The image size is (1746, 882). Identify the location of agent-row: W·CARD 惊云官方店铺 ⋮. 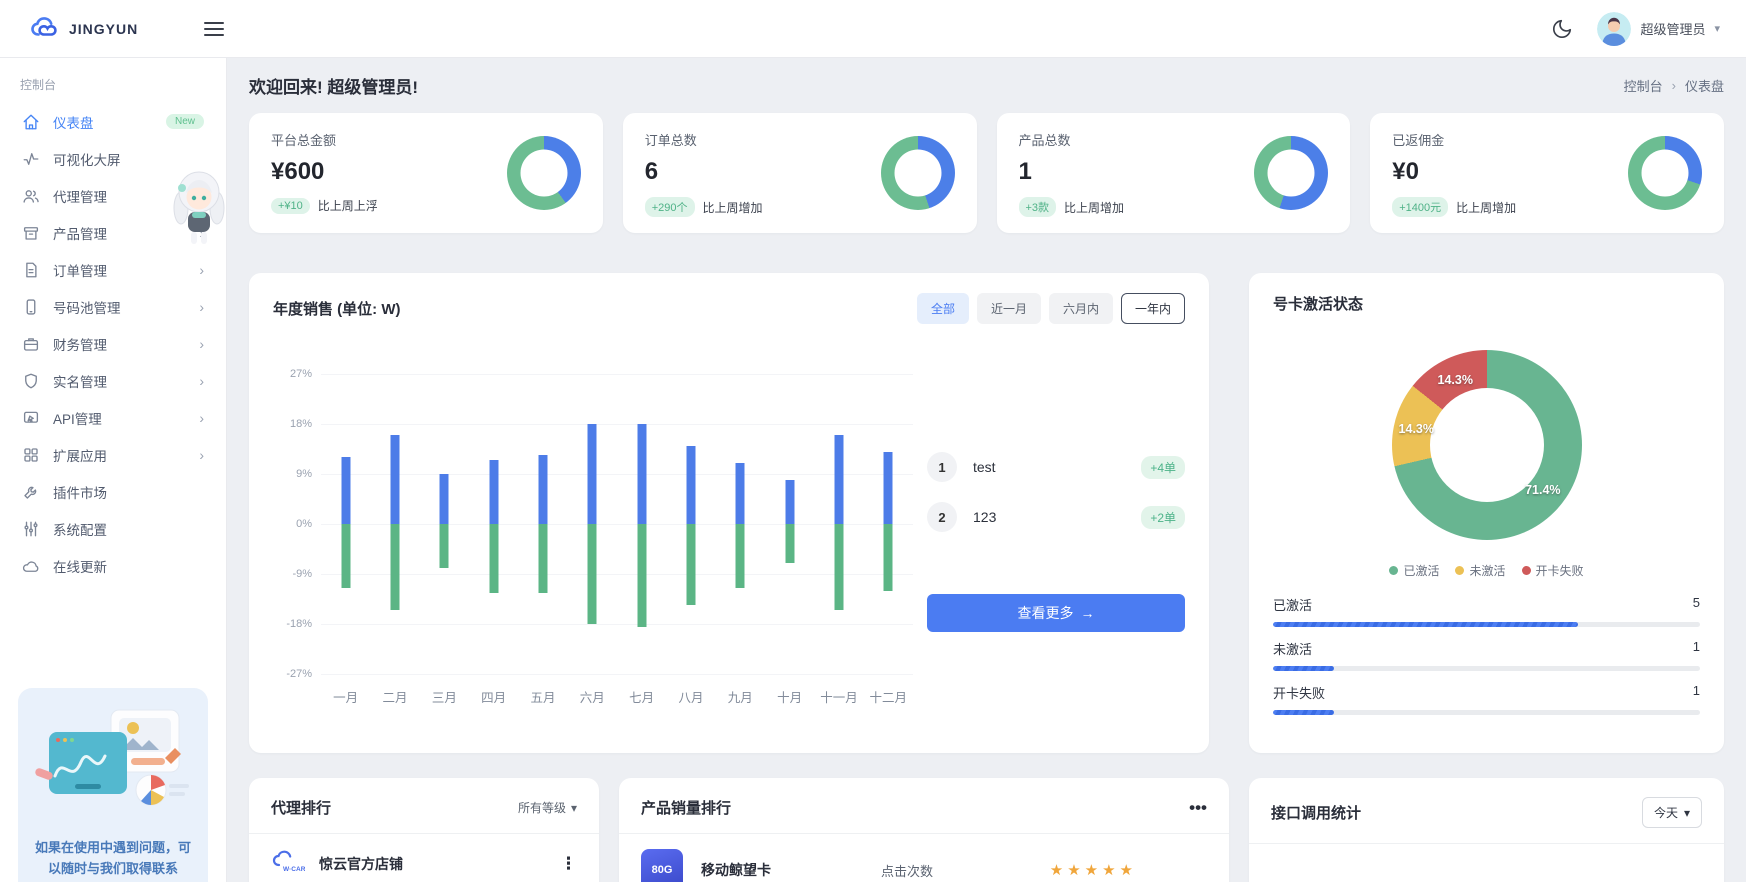
(424, 858).